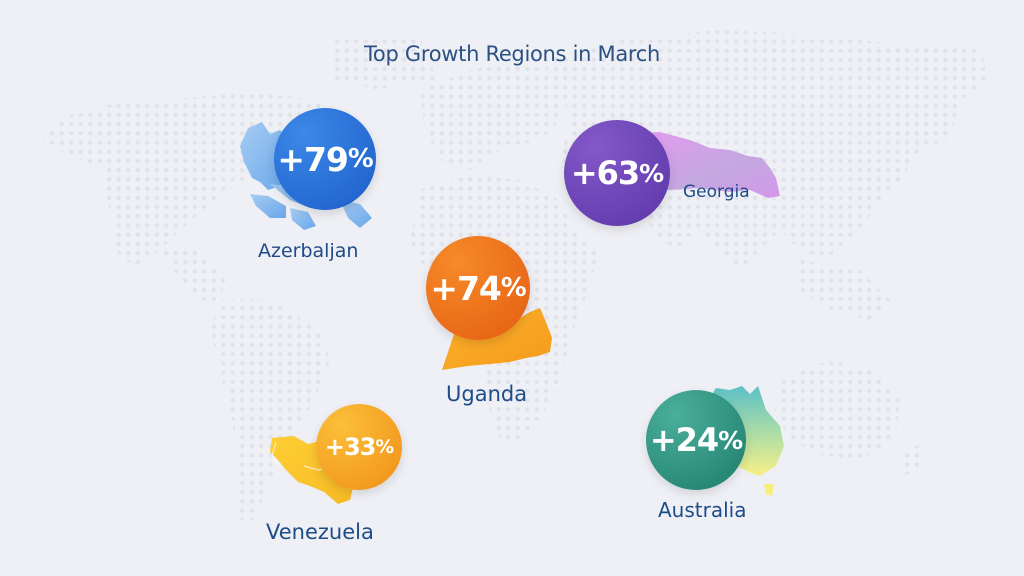  I want to click on region-name: Australia, so click(702, 510).